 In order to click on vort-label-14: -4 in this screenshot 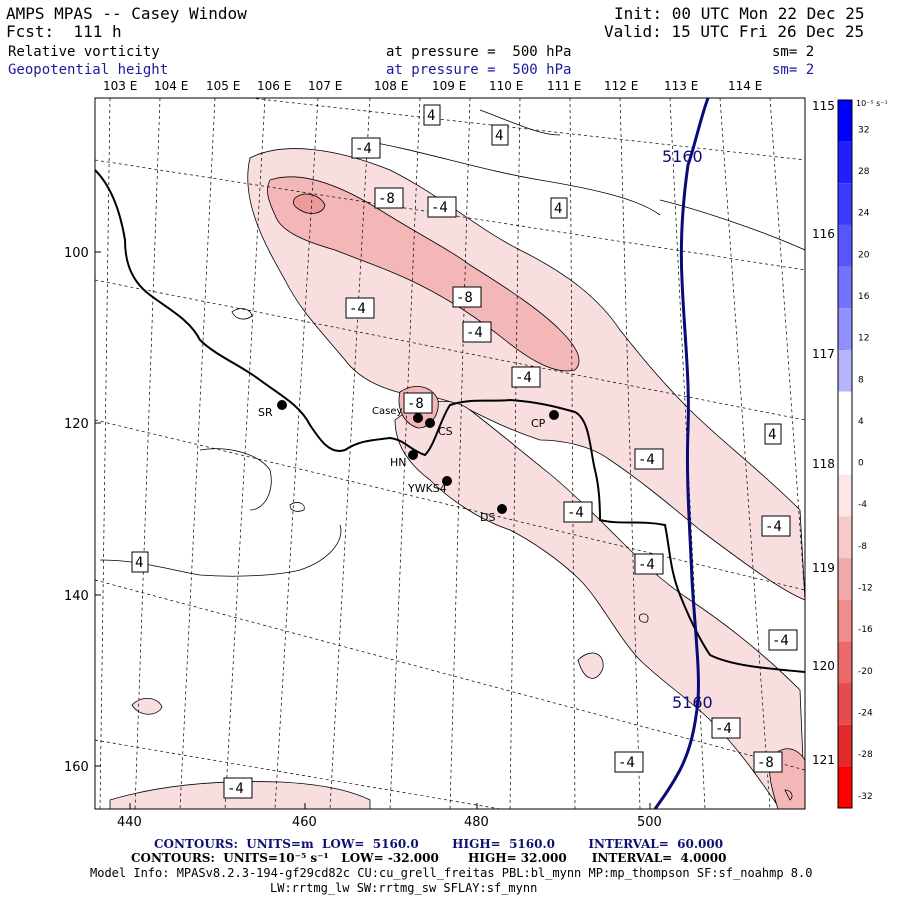, I will do `click(578, 512)`.